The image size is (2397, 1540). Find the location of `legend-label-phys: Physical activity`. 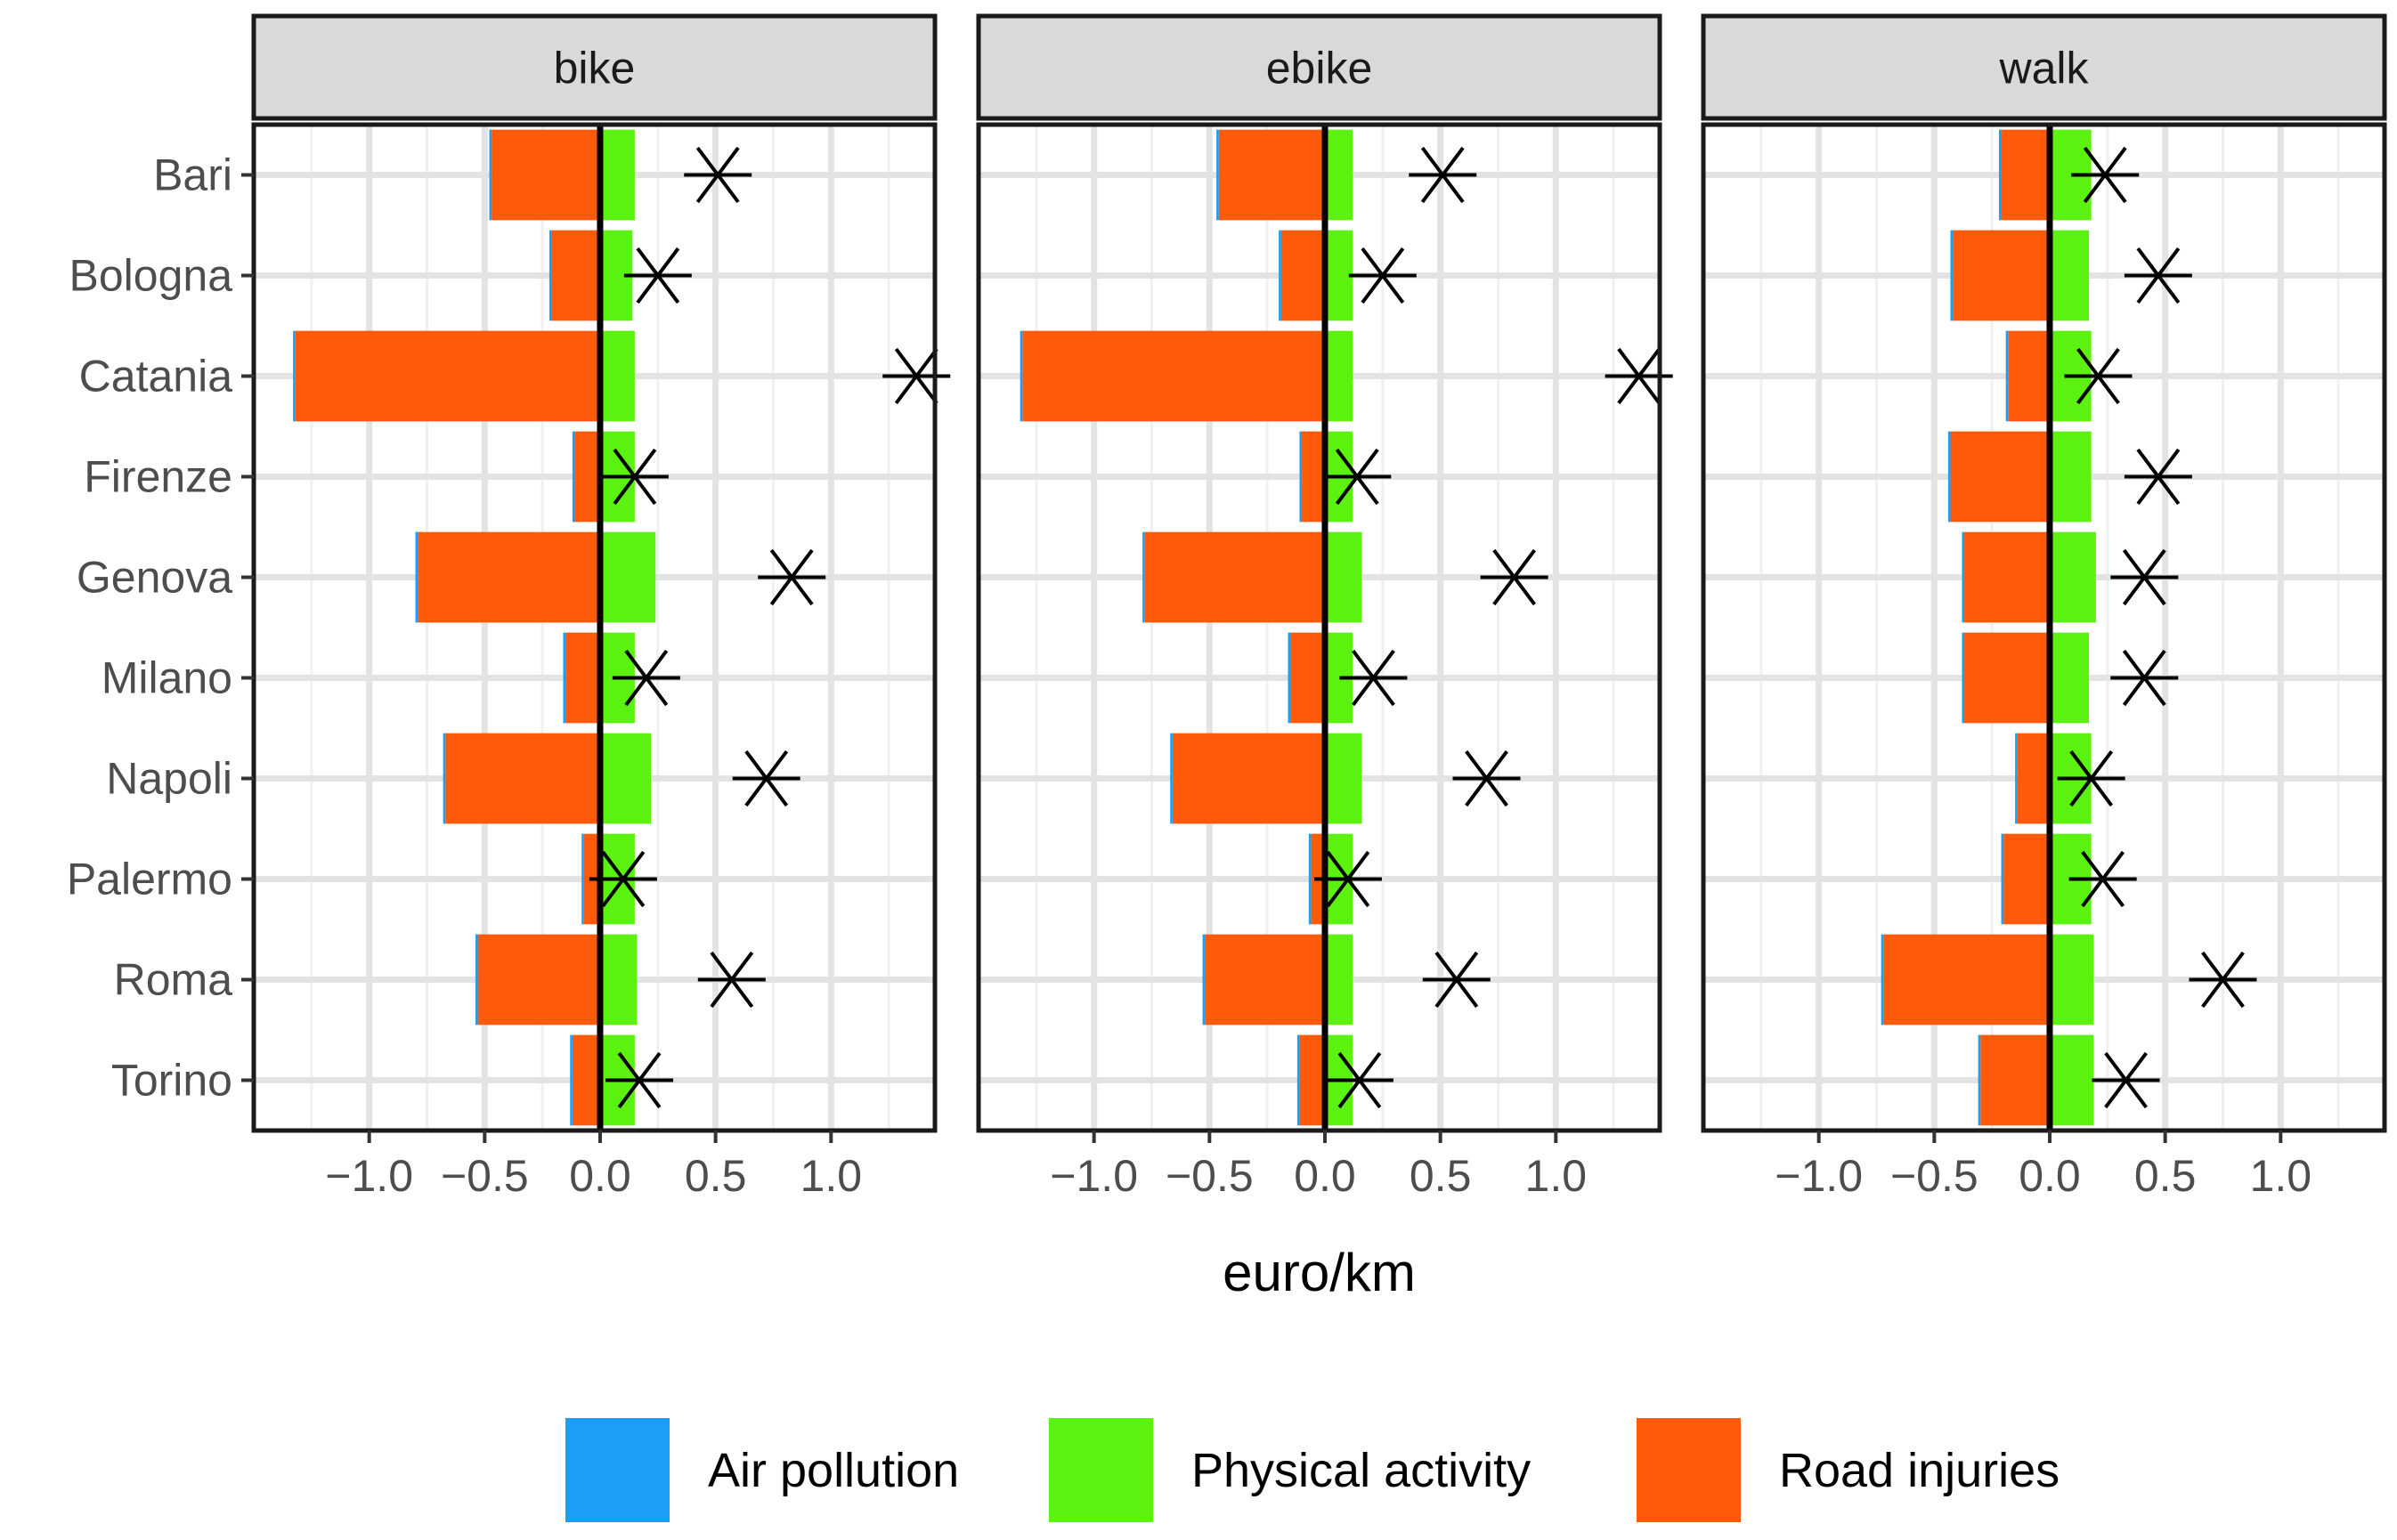

legend-label-phys: Physical activity is located at coordinates (1361, 1470).